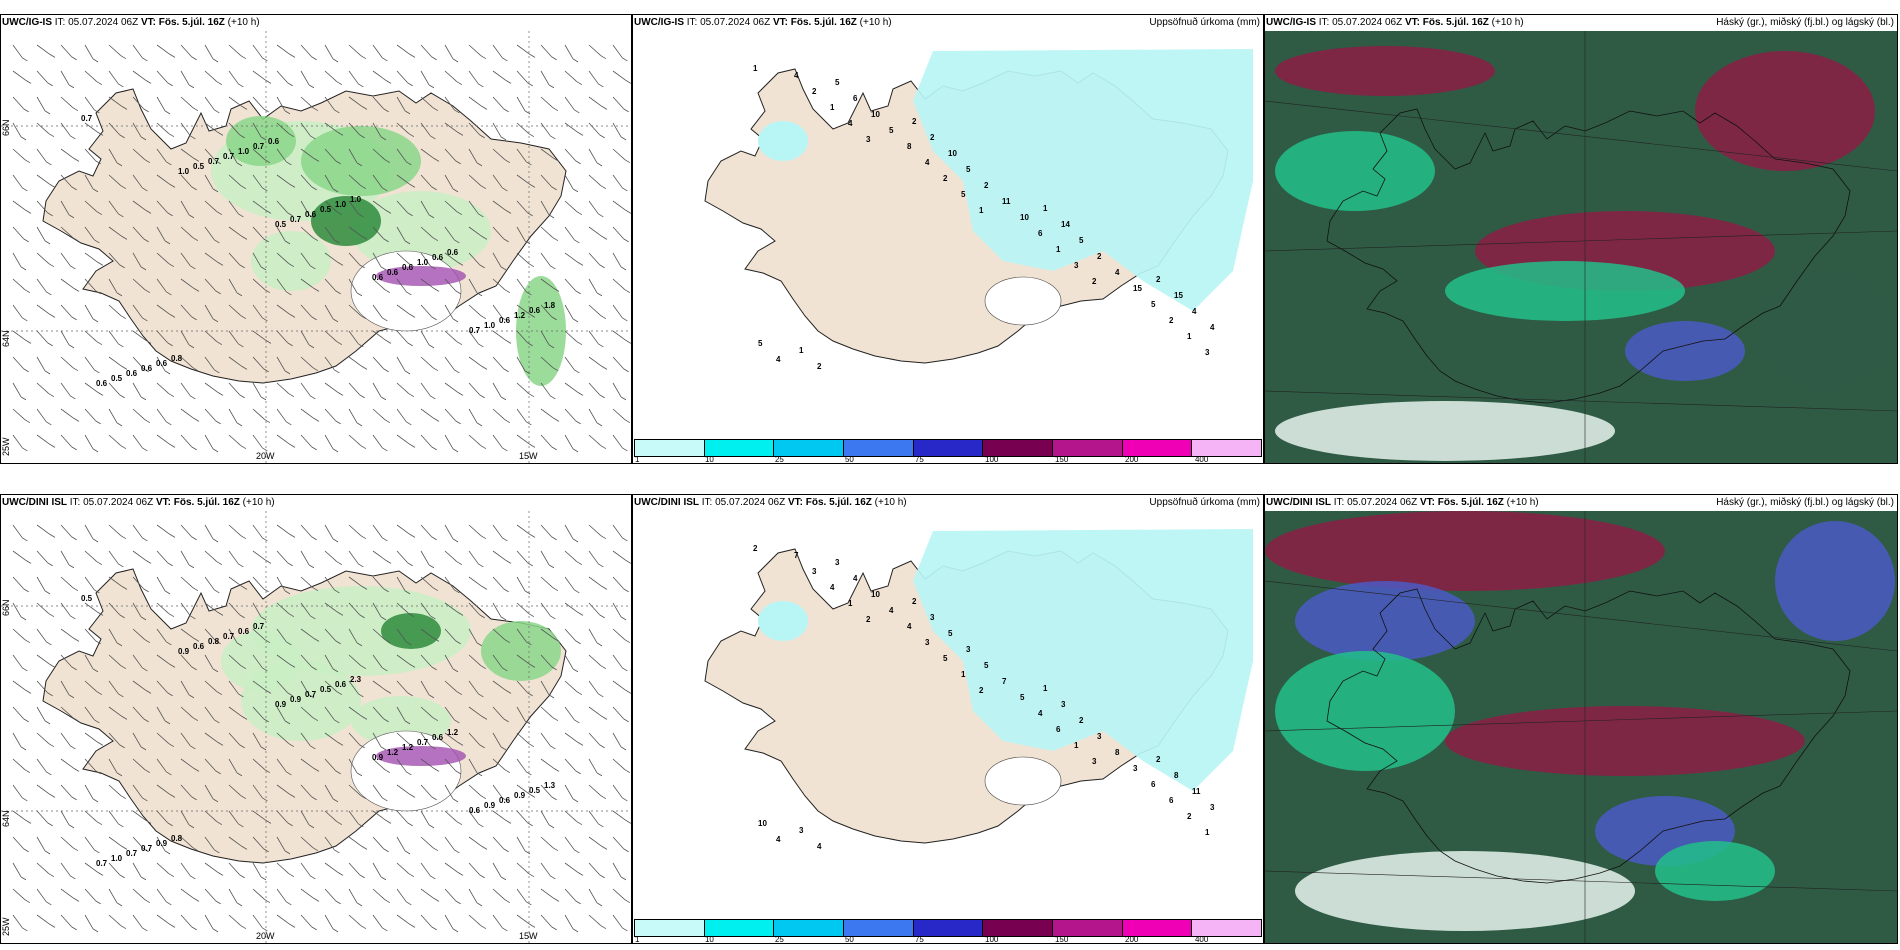  What do you see at coordinates (659, 22) in the screenshot?
I see `model-name: UWC/IG-IS` at bounding box center [659, 22].